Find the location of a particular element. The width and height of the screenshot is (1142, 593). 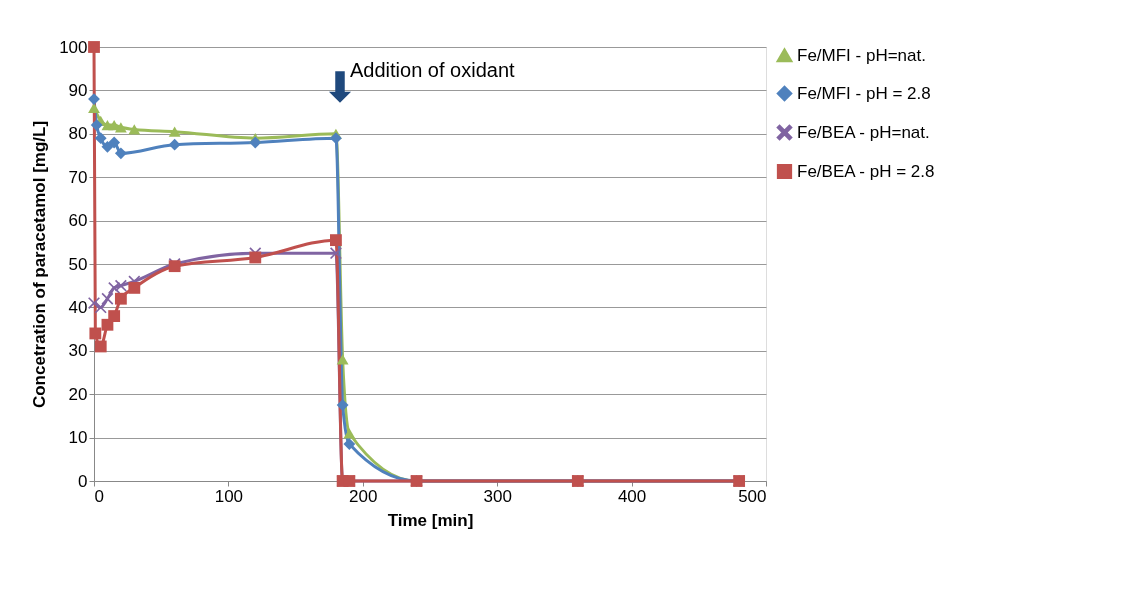

y-tick-label: 60 is located at coordinates (78, 221).